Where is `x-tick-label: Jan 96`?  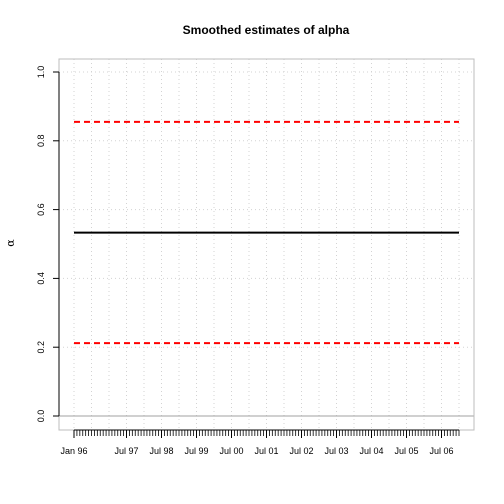
x-tick-label: Jan 96 is located at coordinates (73, 451).